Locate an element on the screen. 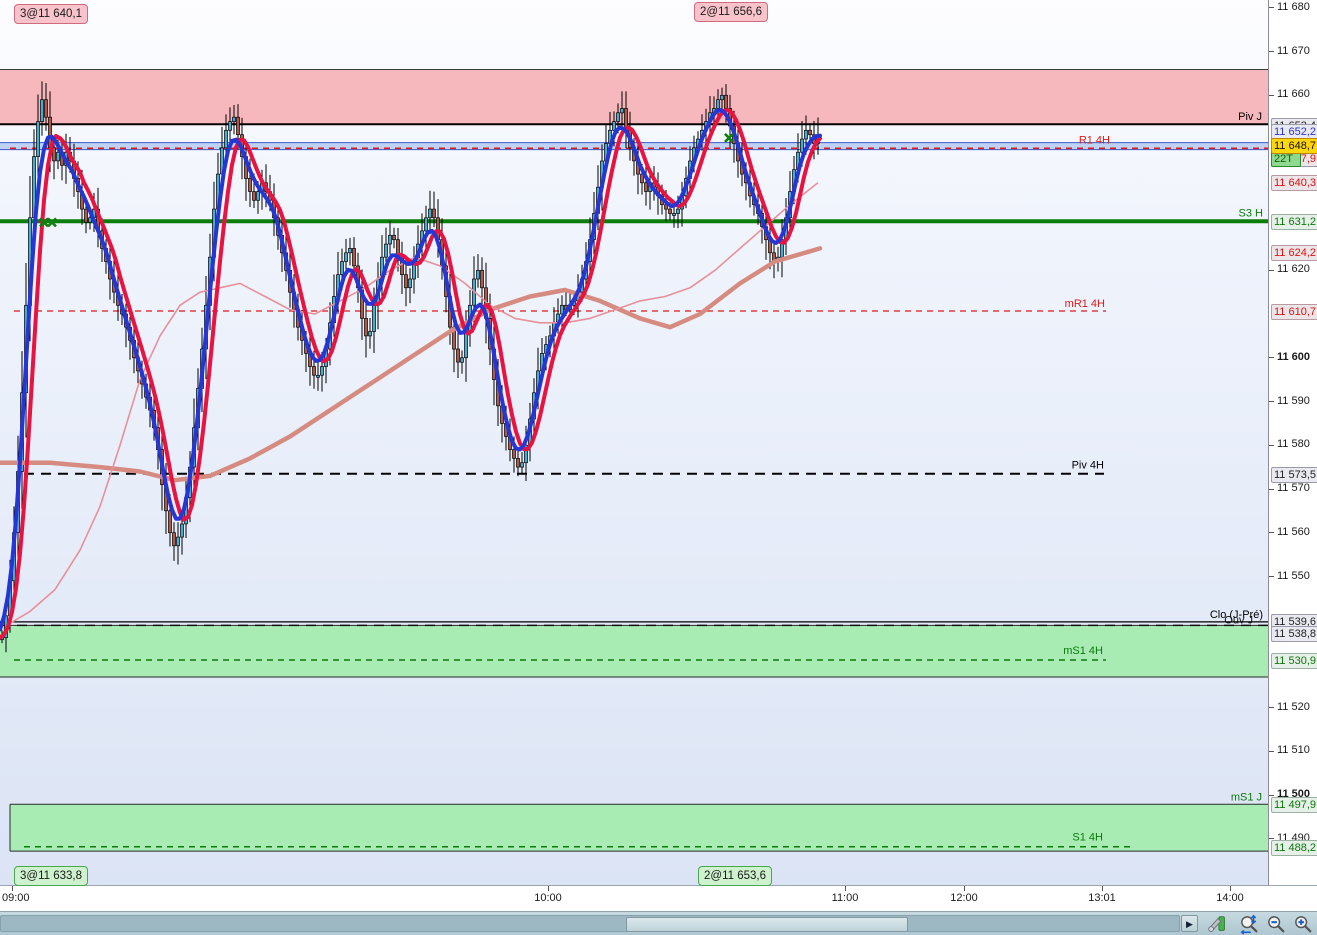 This screenshot has width=1317, height=935. axis-price-label: 11 624,2 is located at coordinates (1294, 252).